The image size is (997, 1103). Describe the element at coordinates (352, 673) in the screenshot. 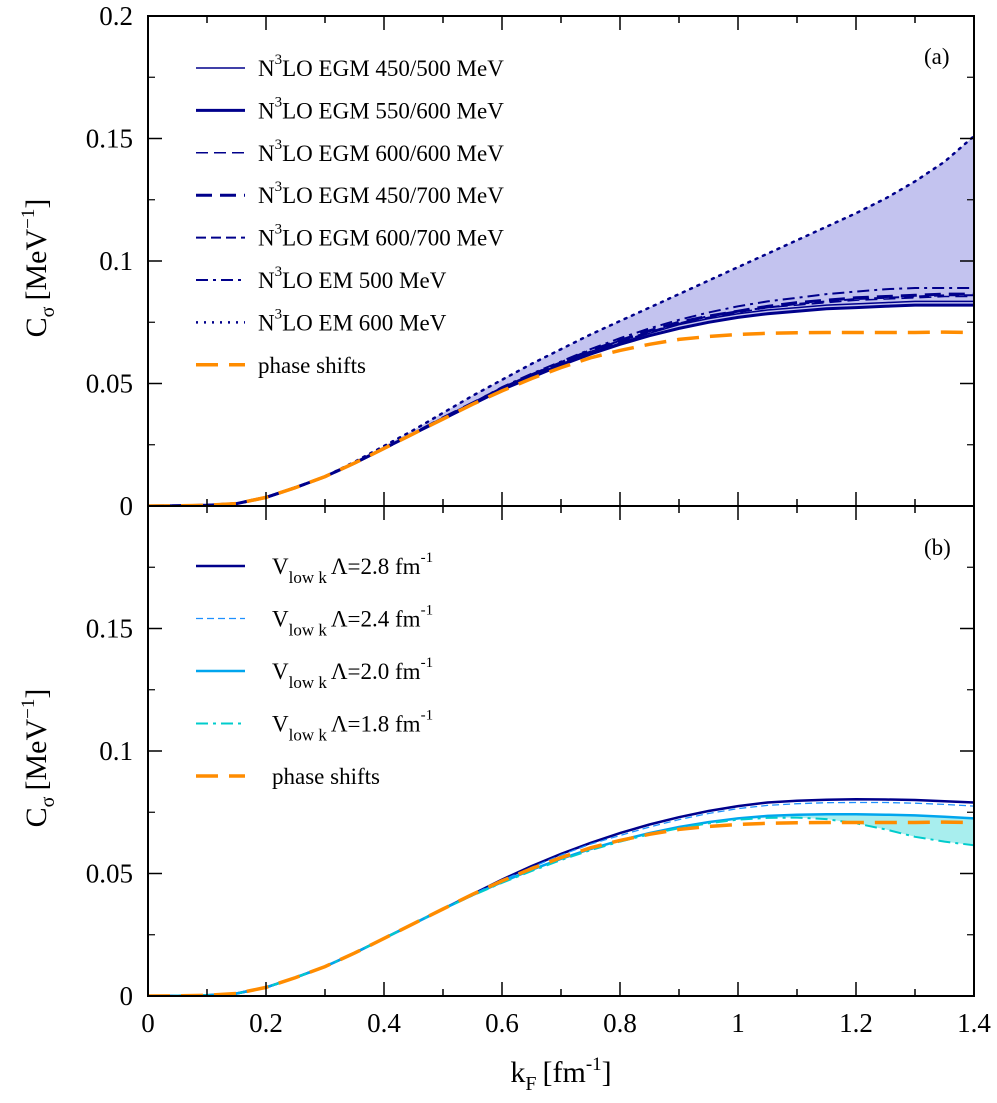

I see `legend-label-2: Vlow k Λ=2.0 fm-1` at that location.